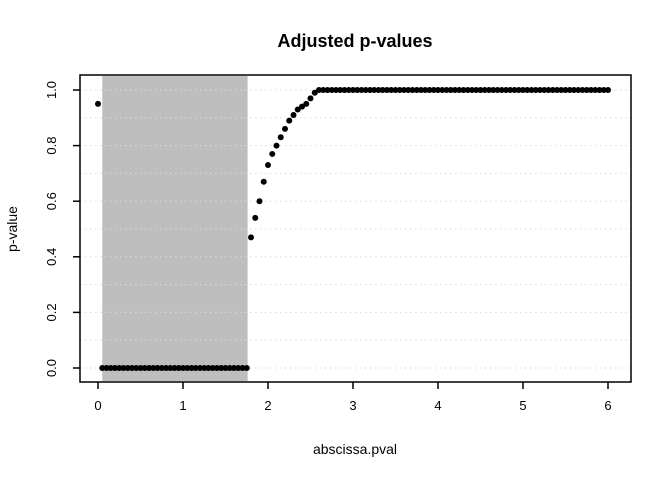 The image size is (672, 485). I want to click on chart-title: Adjusted p-values, so click(354, 41).